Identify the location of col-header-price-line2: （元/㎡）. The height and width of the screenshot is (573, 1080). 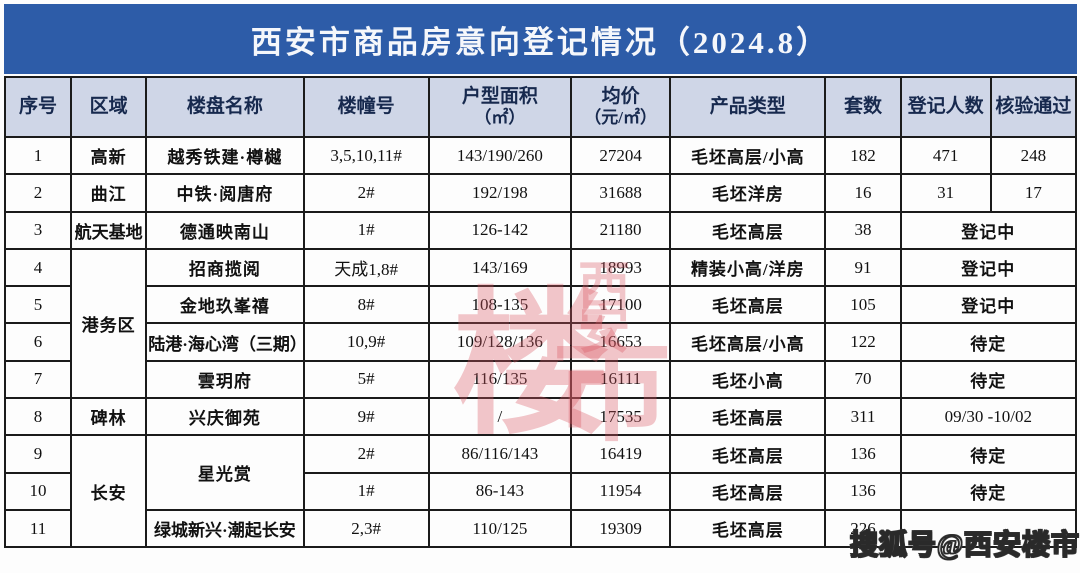
(620, 118).